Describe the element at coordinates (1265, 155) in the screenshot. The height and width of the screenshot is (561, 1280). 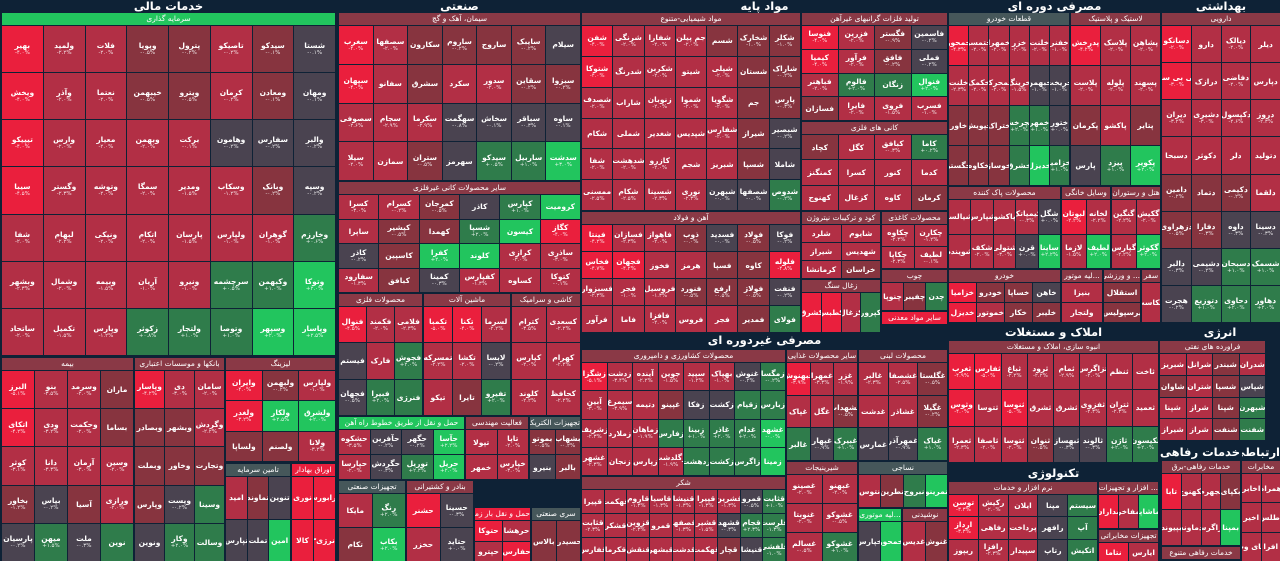
I see `stock-tile: دتولید` at that location.